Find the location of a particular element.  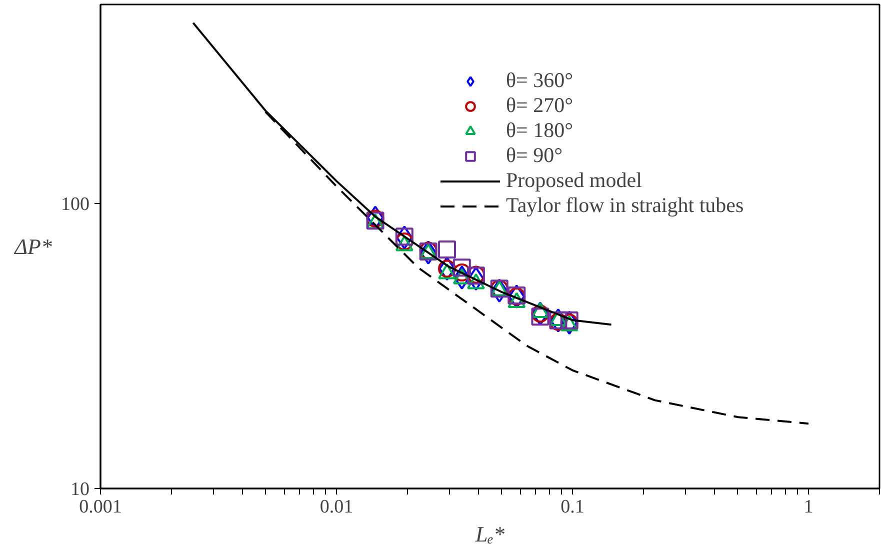

x-axis-title: Lₑ* is located at coordinates (489, 534).